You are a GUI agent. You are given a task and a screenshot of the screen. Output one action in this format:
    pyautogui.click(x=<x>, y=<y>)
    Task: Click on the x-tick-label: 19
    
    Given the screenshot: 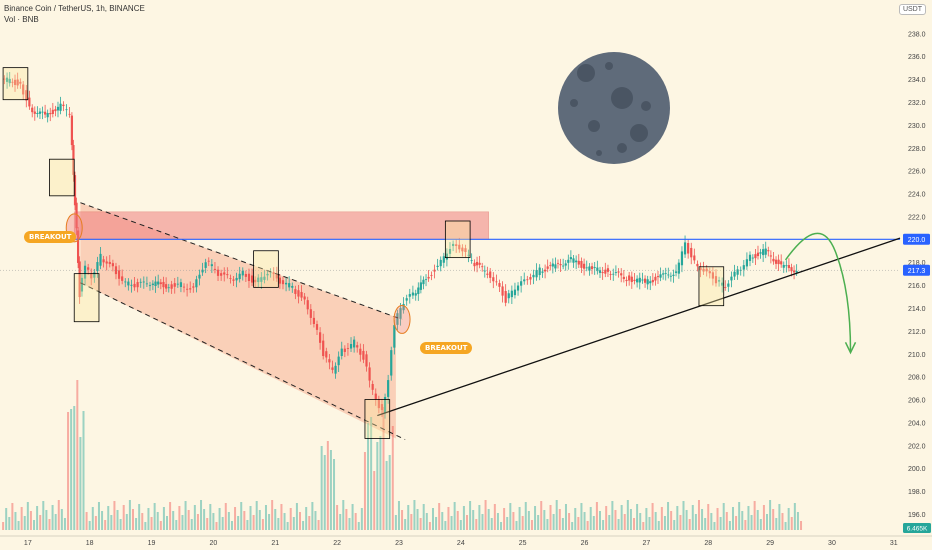 What is the action you would take?
    pyautogui.click(x=152, y=543)
    